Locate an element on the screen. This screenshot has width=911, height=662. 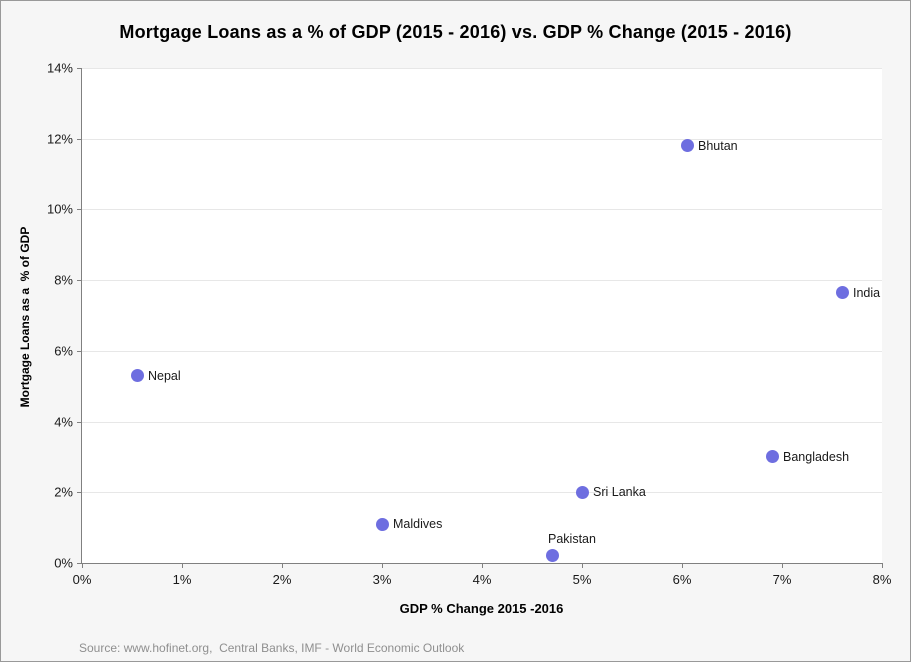
data-point-maldives is located at coordinates (382, 524).